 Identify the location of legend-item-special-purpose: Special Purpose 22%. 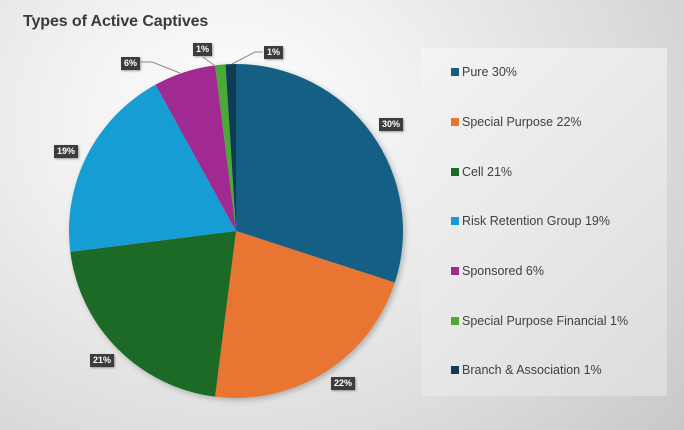
(516, 122).